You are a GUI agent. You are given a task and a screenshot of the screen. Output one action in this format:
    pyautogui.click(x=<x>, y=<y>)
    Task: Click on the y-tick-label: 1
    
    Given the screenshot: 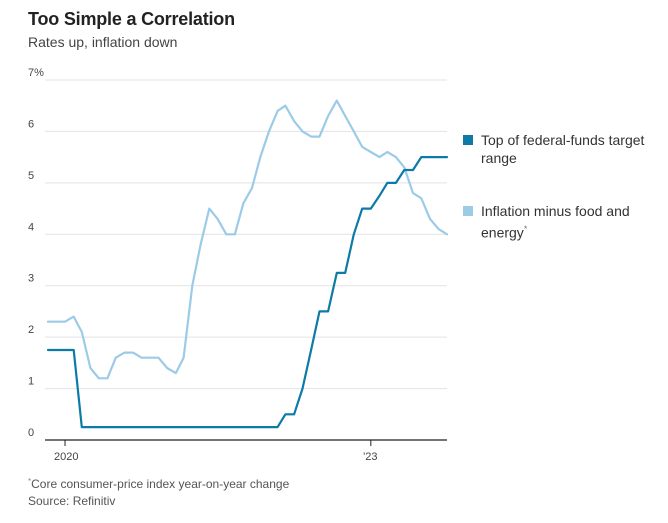 What is the action you would take?
    pyautogui.click(x=31, y=382)
    